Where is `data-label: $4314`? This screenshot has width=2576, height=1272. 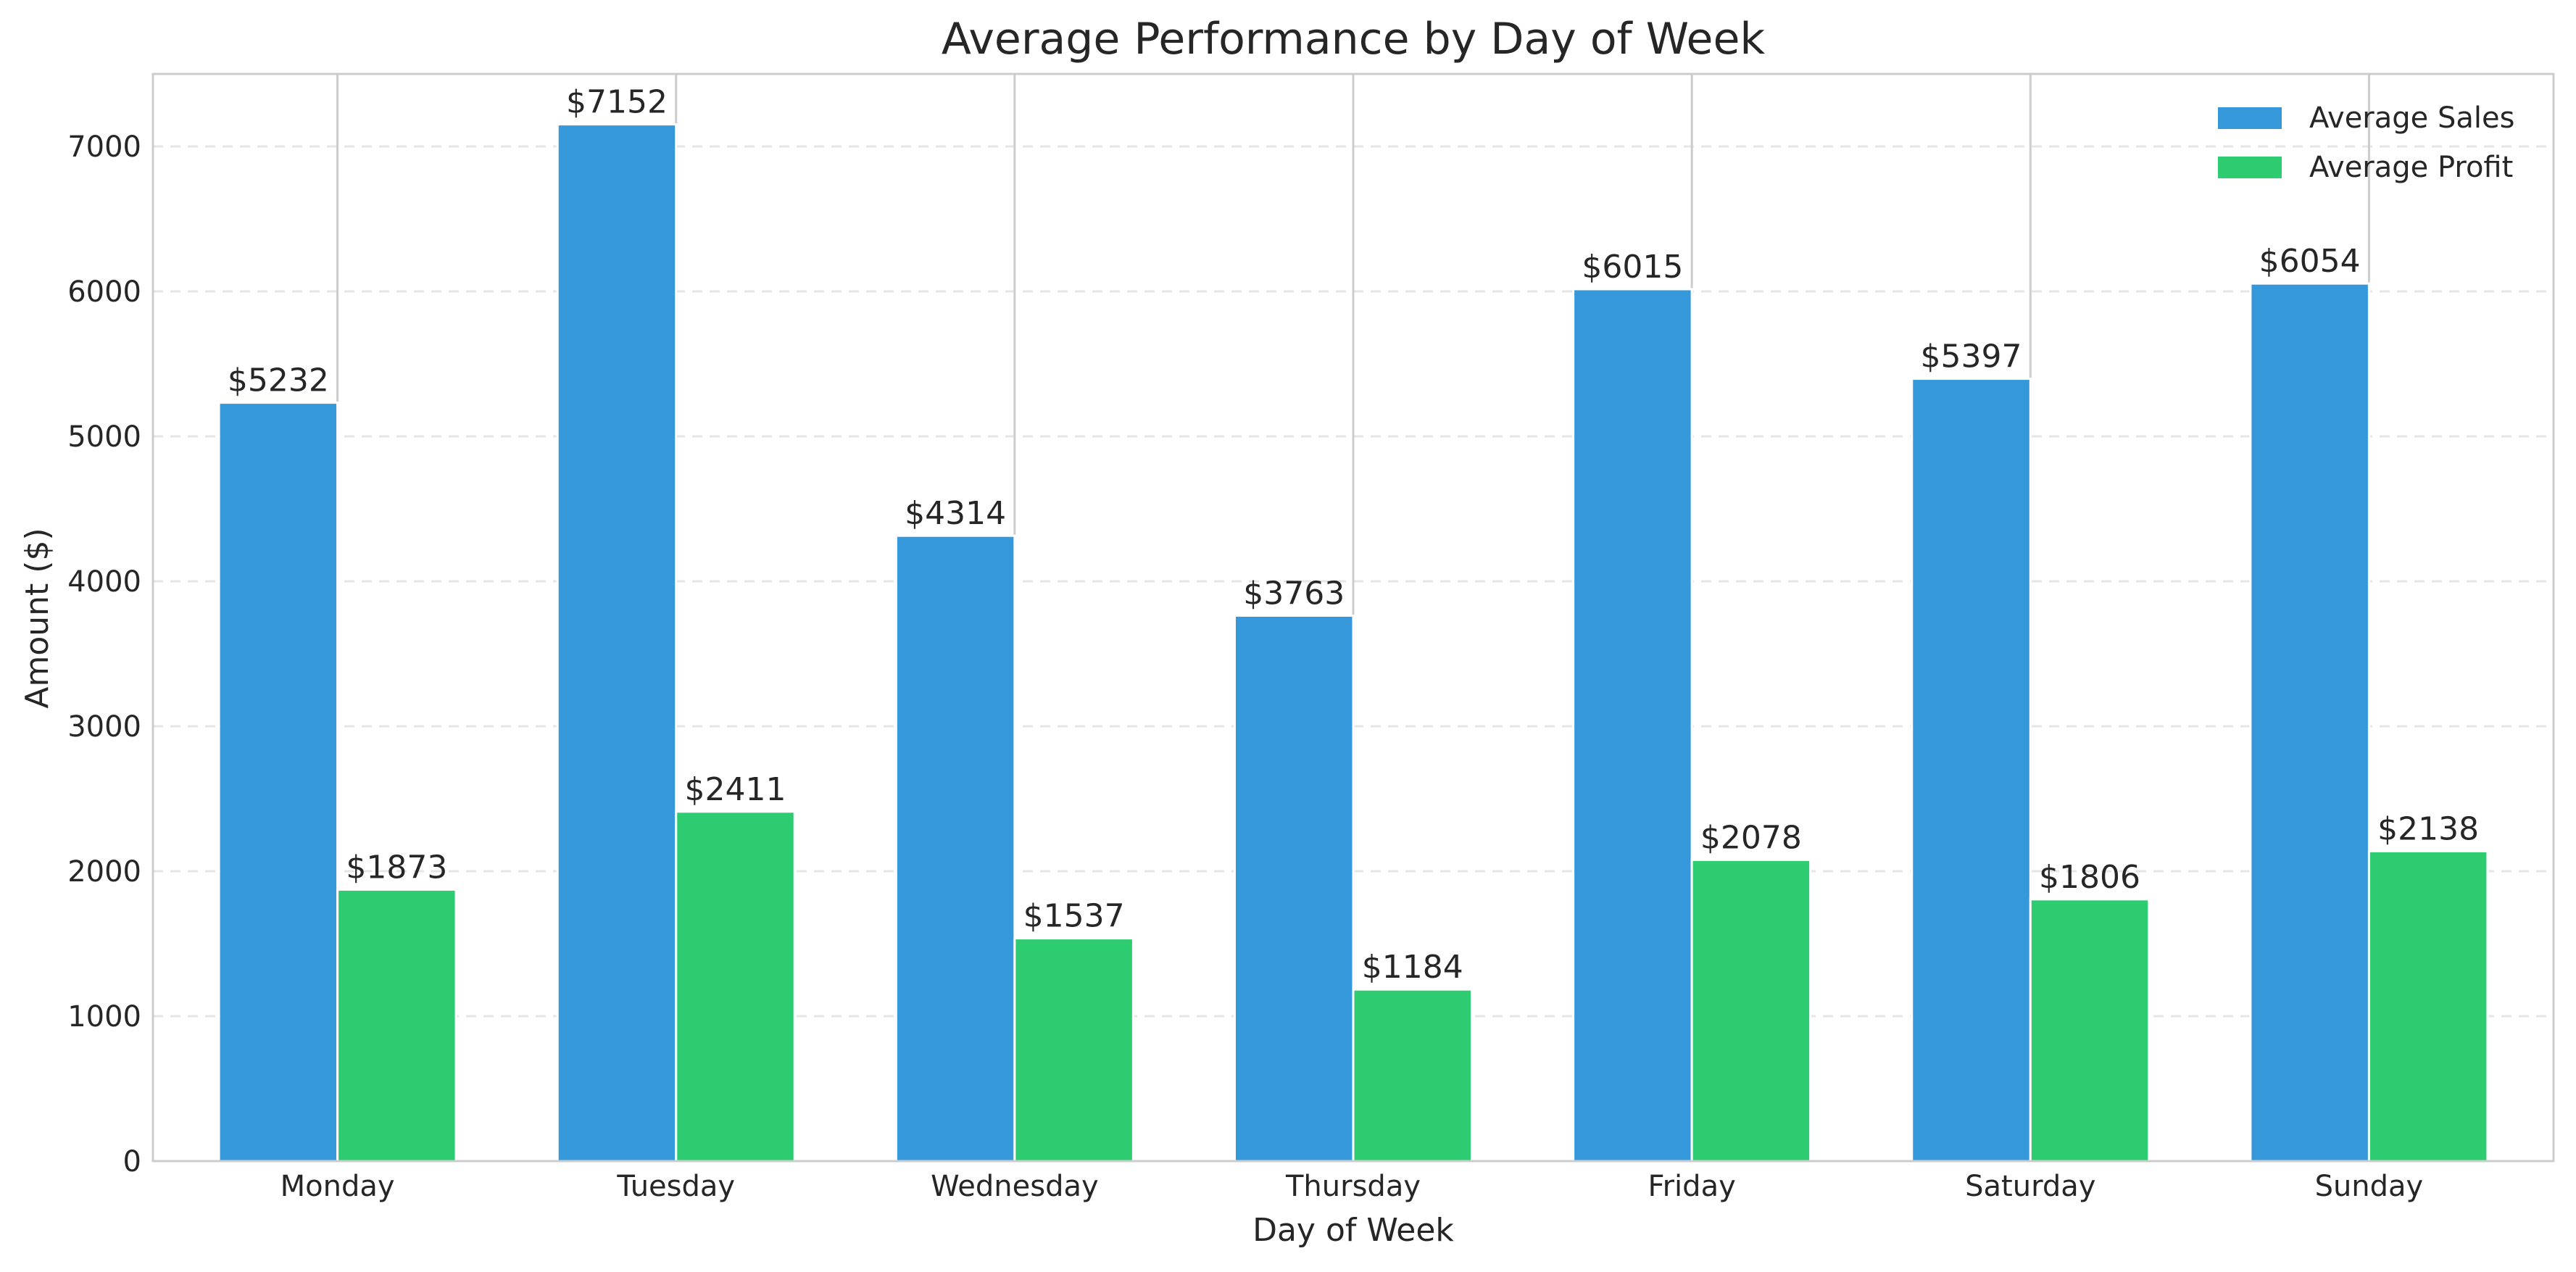 data-label: $4314 is located at coordinates (955, 513).